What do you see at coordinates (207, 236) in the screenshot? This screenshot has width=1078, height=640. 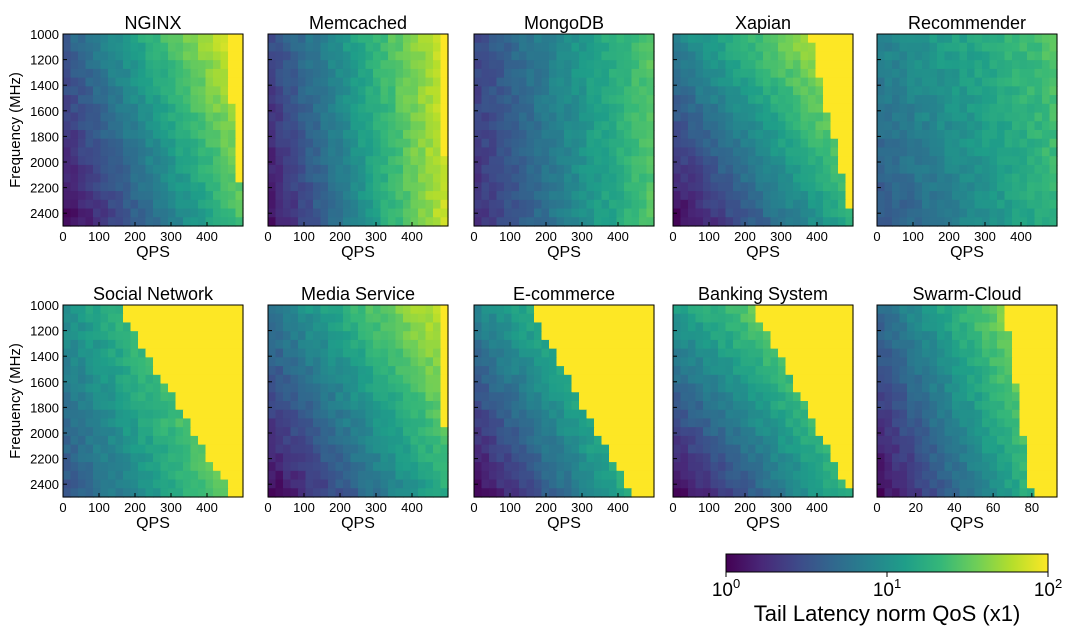 I see `x-tick-label: 400` at bounding box center [207, 236].